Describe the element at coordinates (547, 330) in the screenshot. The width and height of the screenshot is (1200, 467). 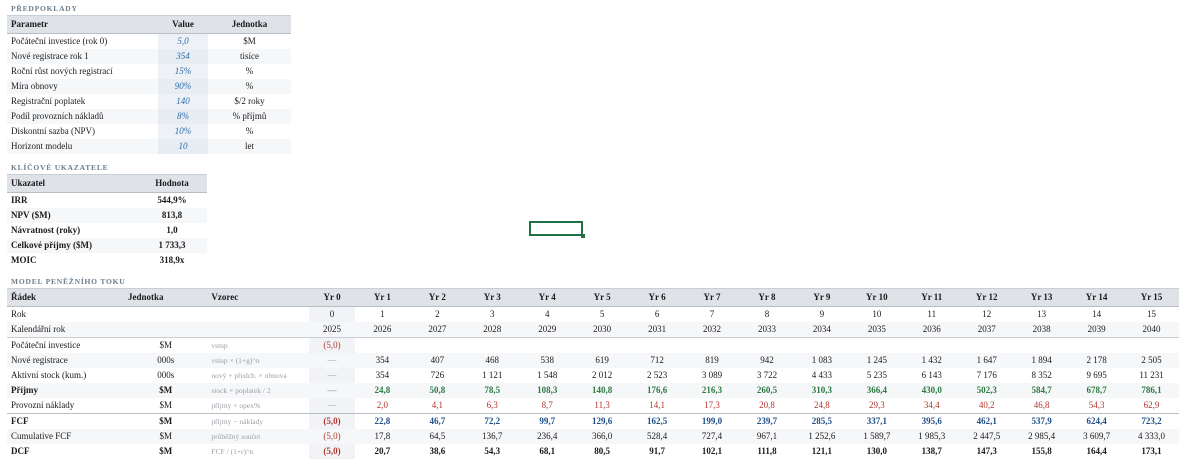
I see `model-value-cell: 2029` at that location.